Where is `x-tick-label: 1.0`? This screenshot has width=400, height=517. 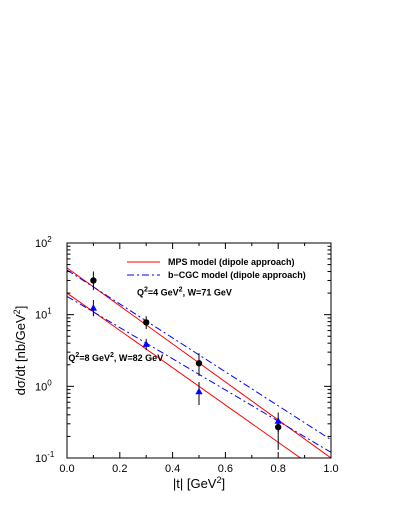 x-tick-label: 1.0 is located at coordinates (330, 469).